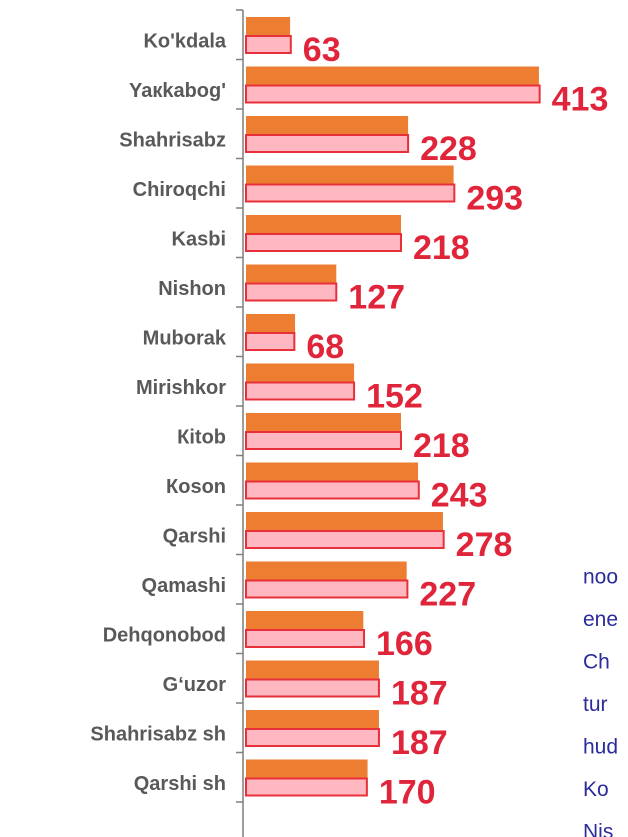 The width and height of the screenshot is (628, 837). I want to click on side-text: Ko, so click(596, 789).